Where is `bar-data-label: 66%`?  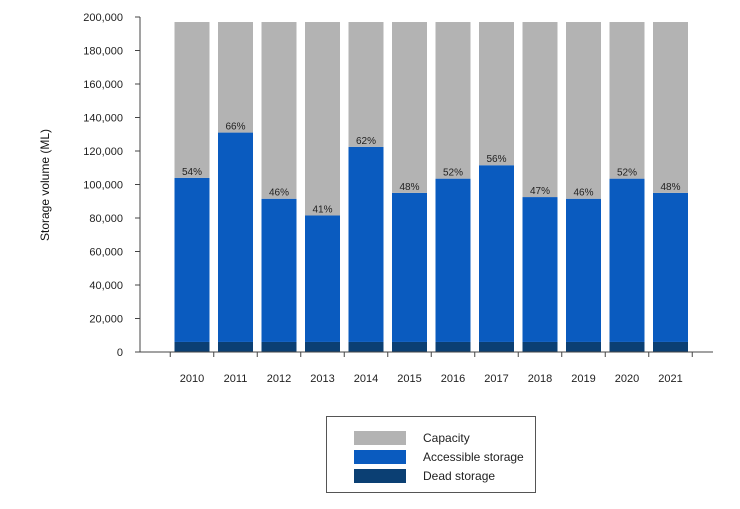
bar-data-label: 66% is located at coordinates (235, 127).